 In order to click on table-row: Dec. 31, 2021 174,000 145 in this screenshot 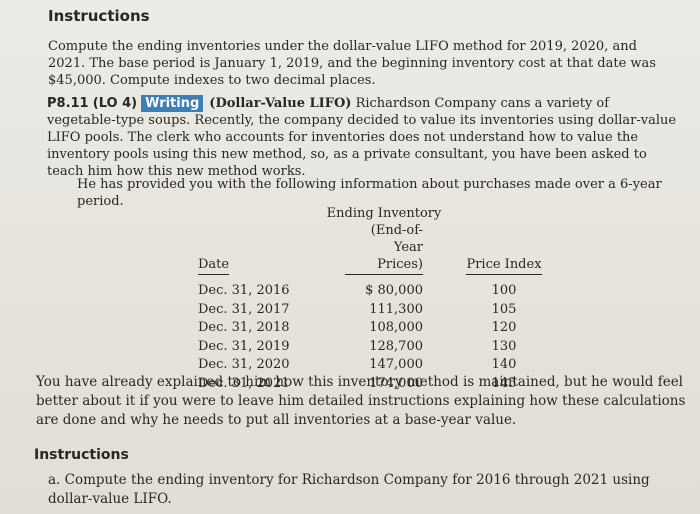, I will do `click(370, 384)`.